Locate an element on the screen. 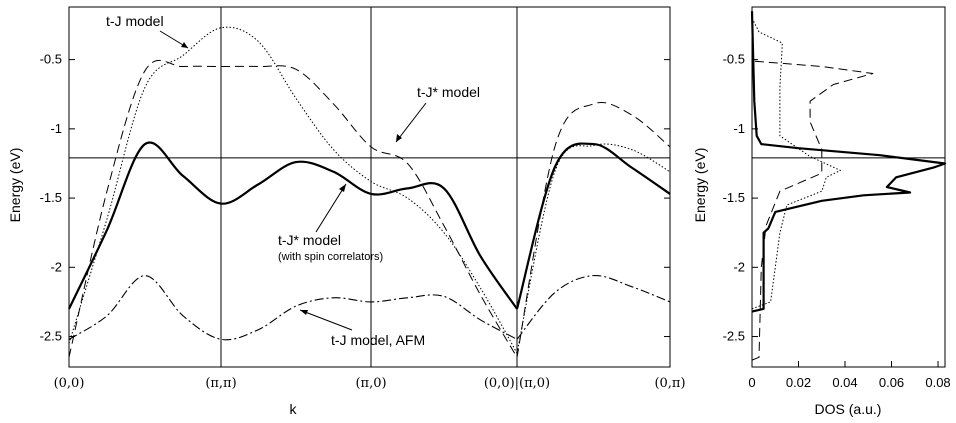  band-line-dashdot is located at coordinates (293, 308).